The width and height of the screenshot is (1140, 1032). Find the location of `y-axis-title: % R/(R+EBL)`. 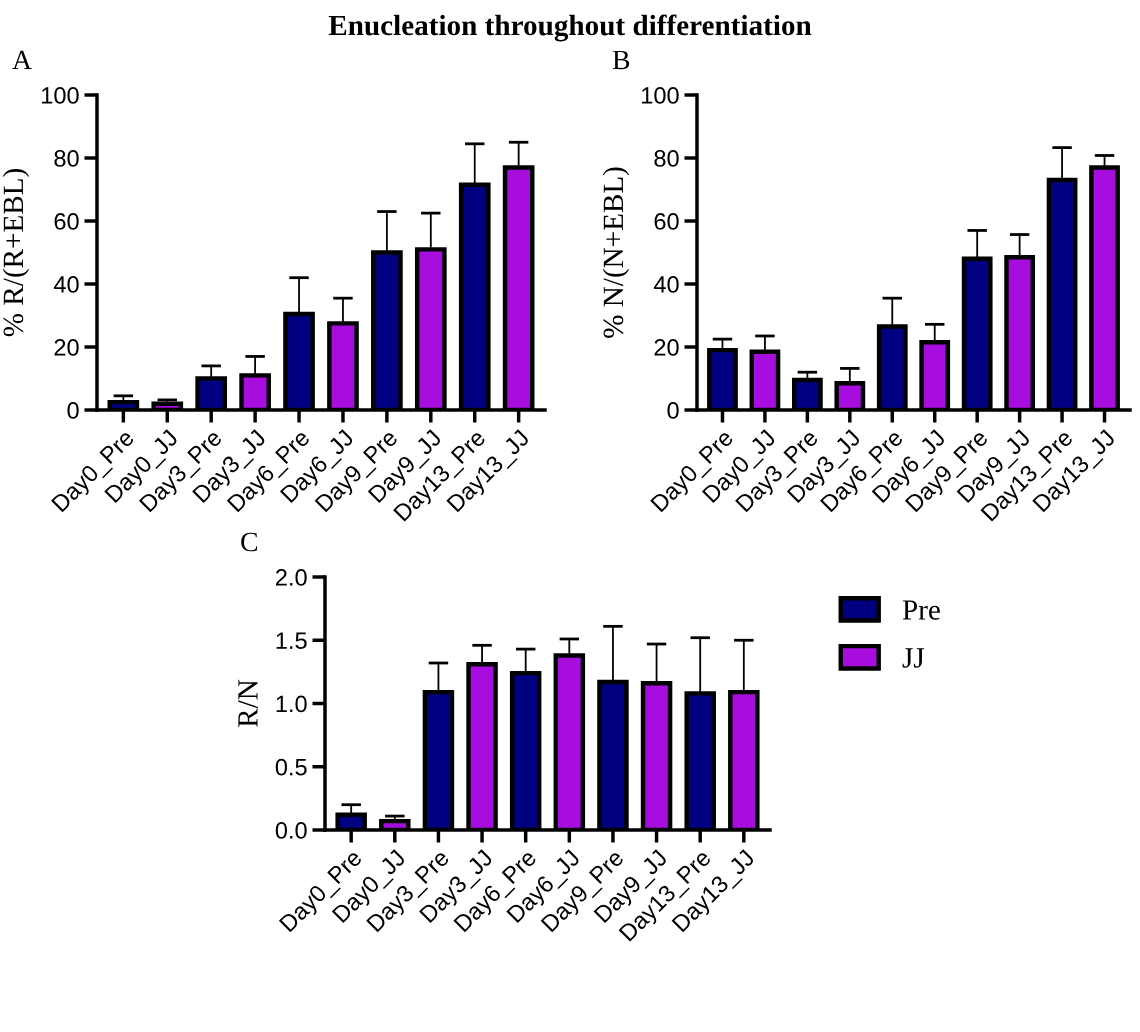

y-axis-title: % R/(R+EBL) is located at coordinates (16, 253).